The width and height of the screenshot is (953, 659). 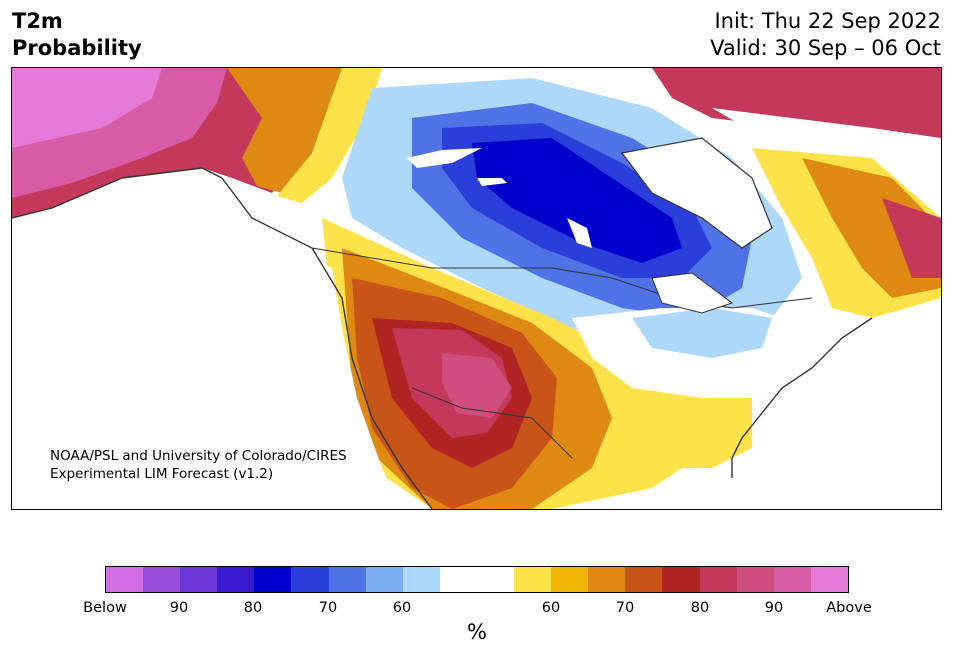 I want to click on coastline-west, so click(x=327, y=343).